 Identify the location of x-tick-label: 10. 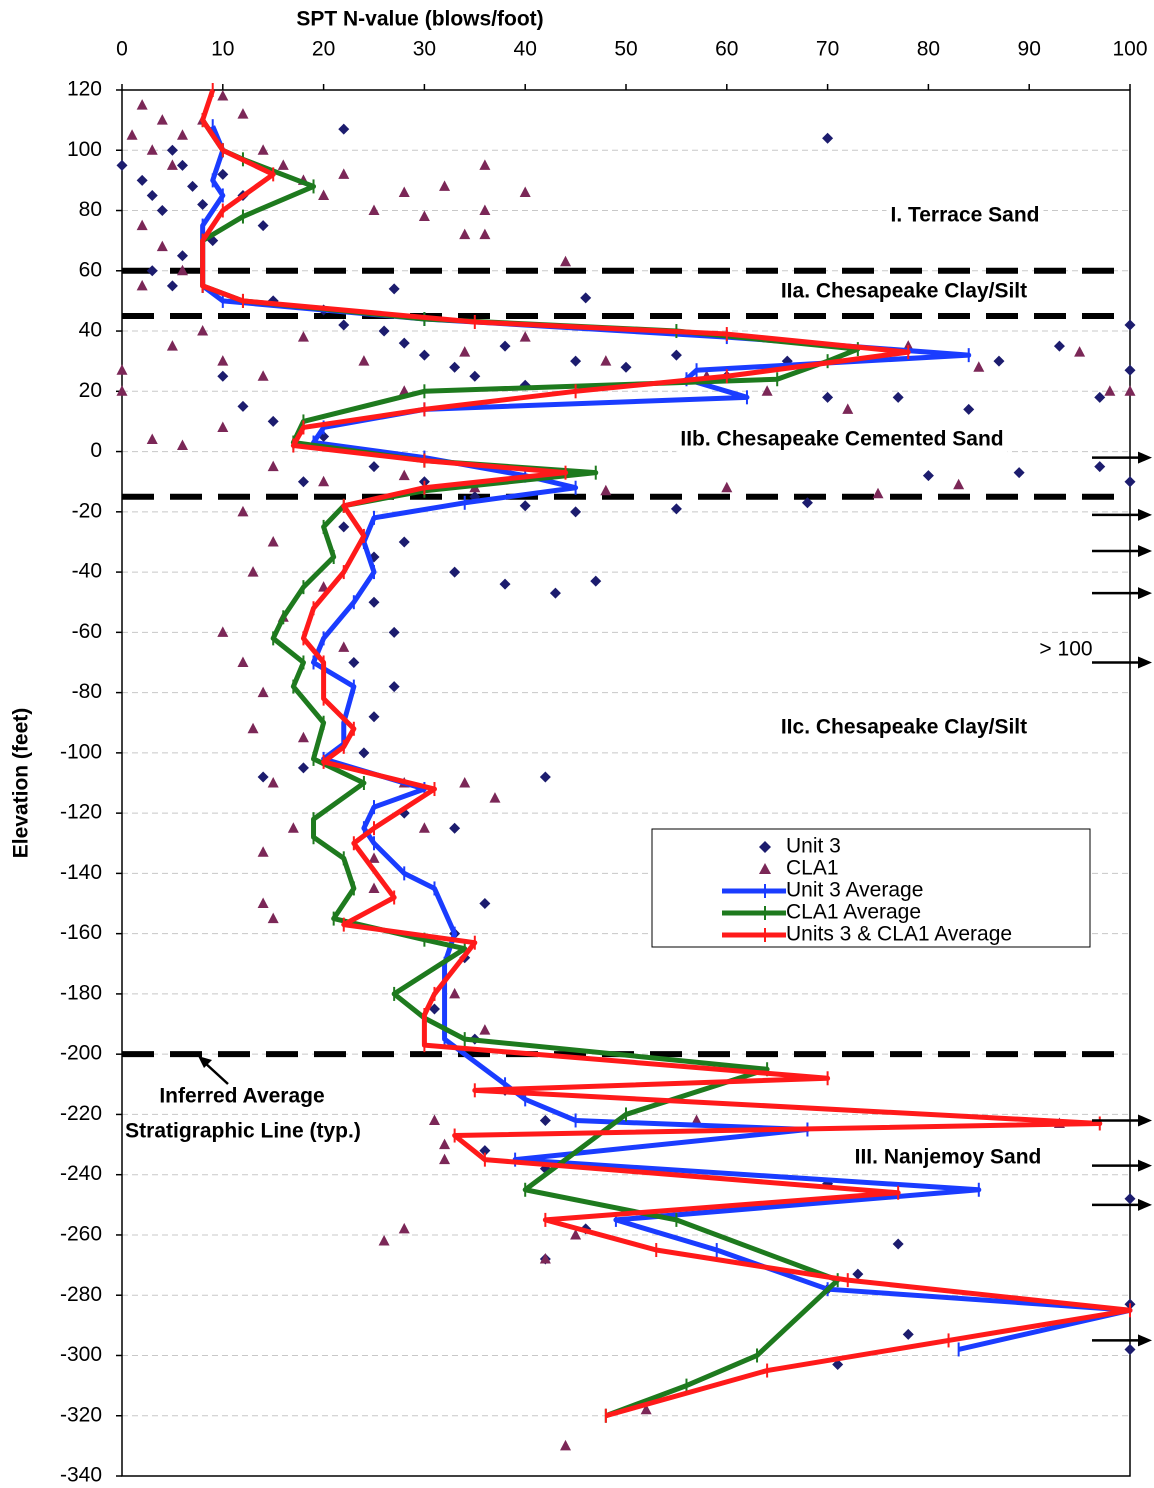
(222, 49).